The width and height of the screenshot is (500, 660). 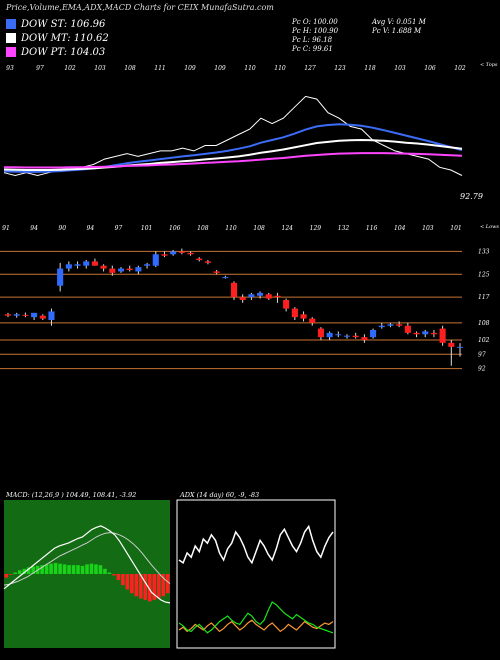 What do you see at coordinates (11, 24) in the screenshot?
I see `legend-swatch-blue` at bounding box center [11, 24].